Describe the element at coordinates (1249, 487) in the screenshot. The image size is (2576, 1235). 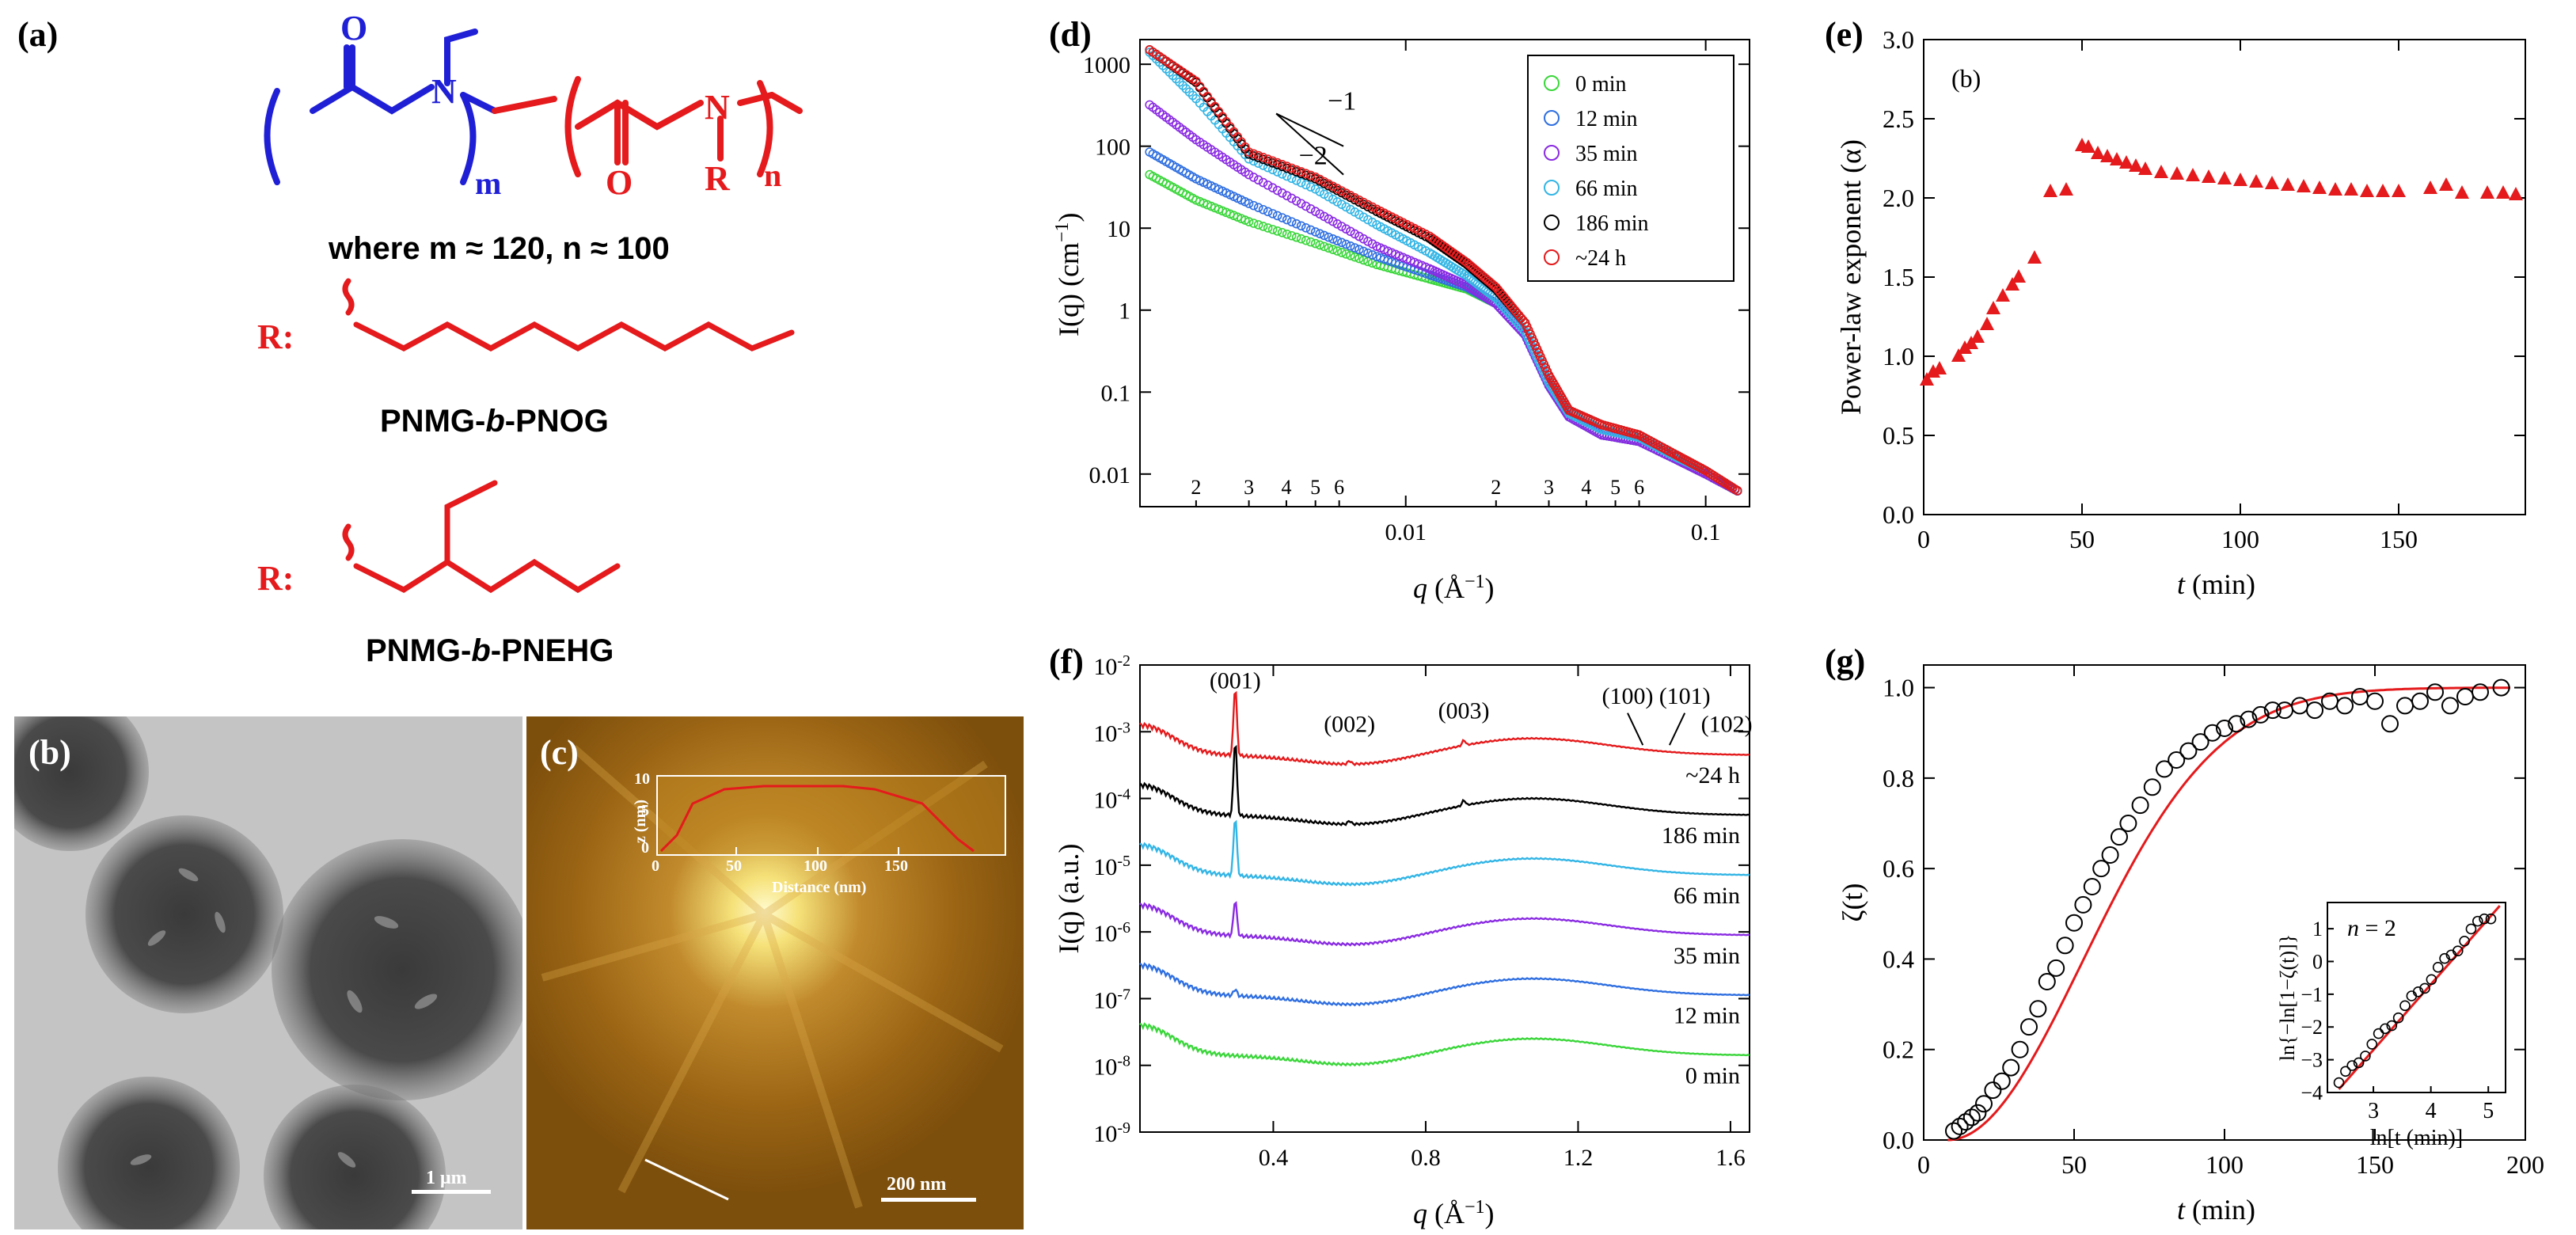
I see `x-minor-tick-label: 3` at that location.